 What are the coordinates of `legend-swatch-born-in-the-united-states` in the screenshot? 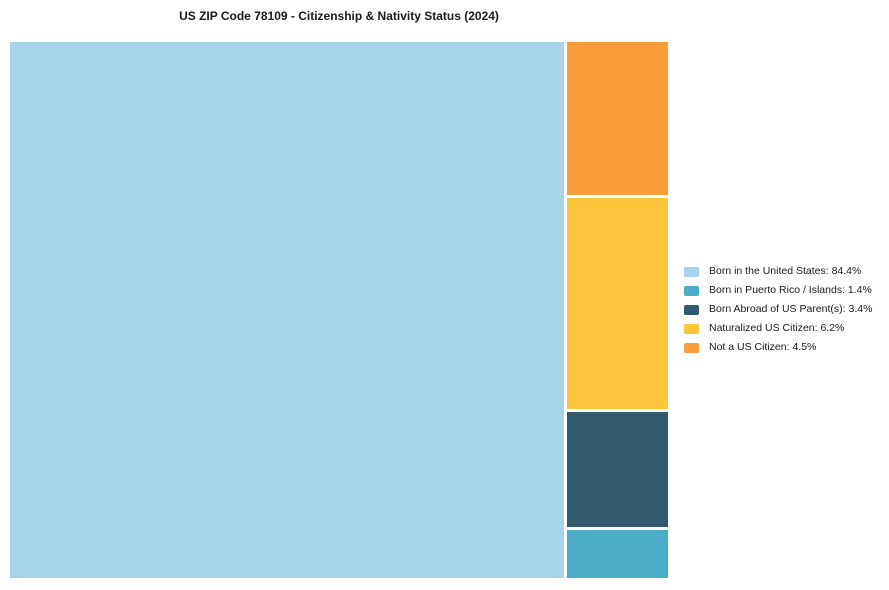 It's located at (691, 271).